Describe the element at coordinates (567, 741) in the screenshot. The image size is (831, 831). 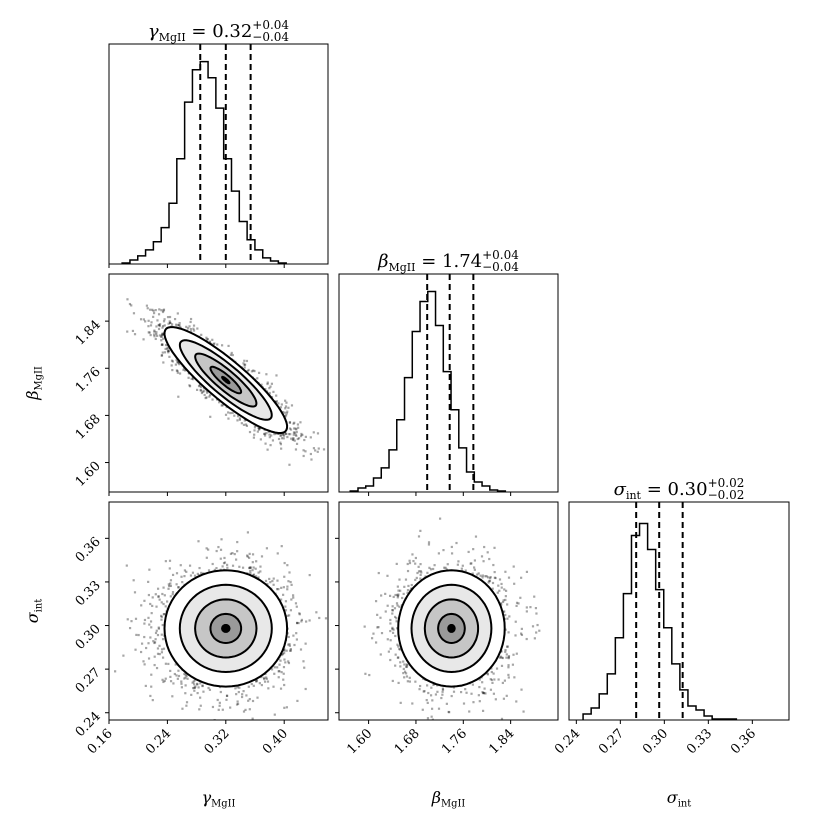
I see `x-tick-label-2-0: 0.24` at that location.